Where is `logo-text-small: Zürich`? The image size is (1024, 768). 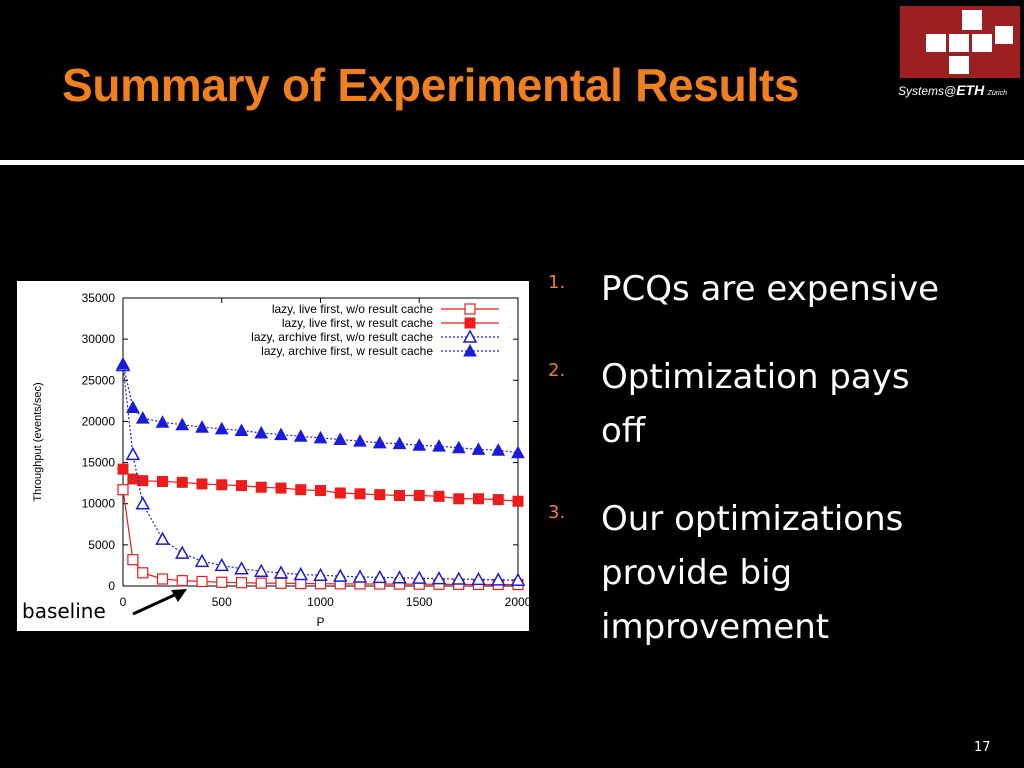
logo-text-small: Zürich is located at coordinates (997, 93).